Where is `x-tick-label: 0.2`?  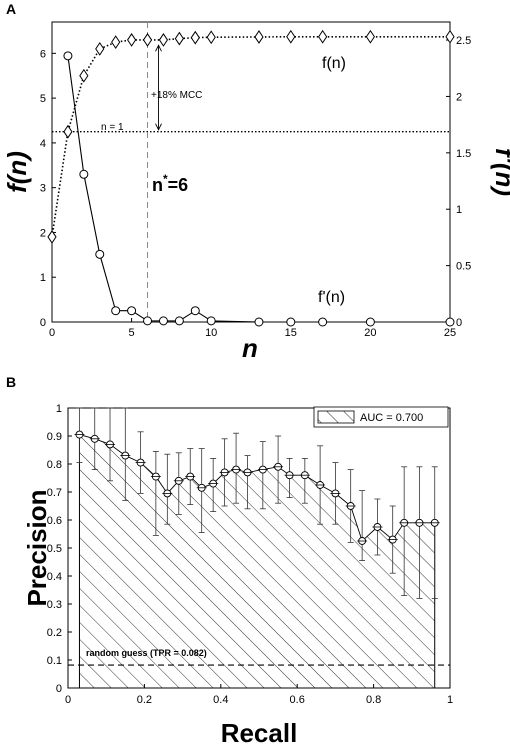 x-tick-label: 0.2 is located at coordinates (144, 700).